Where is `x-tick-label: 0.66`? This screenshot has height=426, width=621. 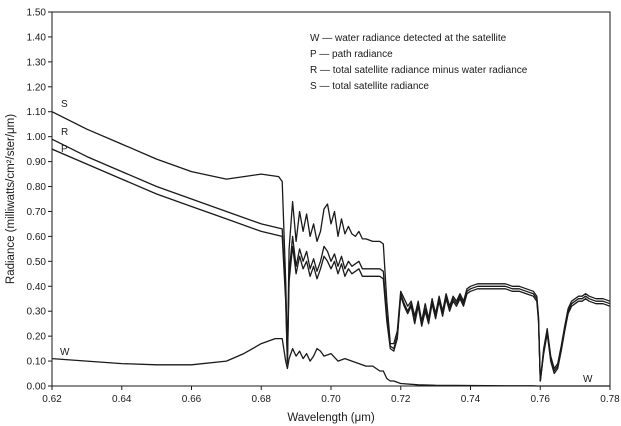 x-tick-label: 0.66 is located at coordinates (192, 399).